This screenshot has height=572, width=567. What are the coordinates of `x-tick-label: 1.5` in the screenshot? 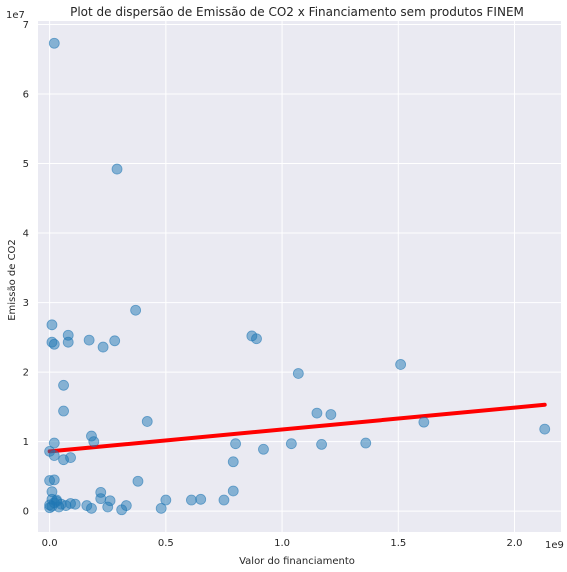 It's located at (398, 543).